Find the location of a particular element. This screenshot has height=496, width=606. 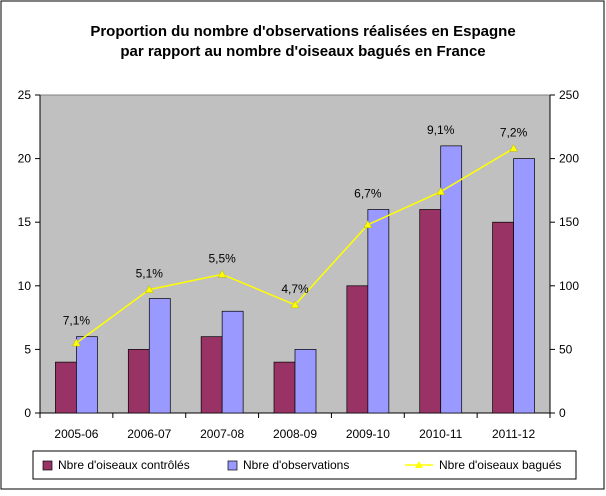

legend-swatch-controles is located at coordinates (47, 465).